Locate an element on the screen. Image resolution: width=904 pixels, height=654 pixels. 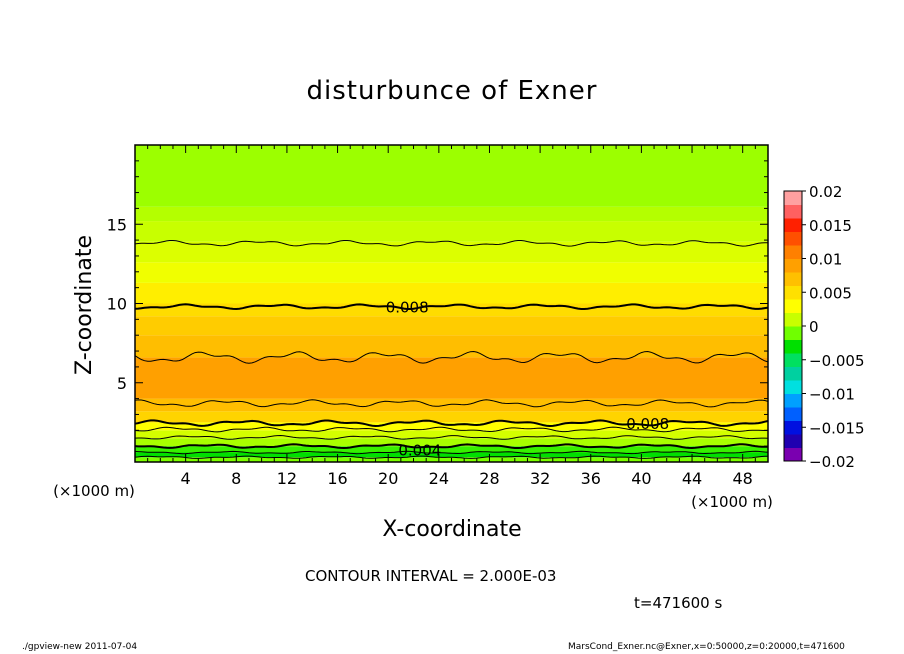
colorbar-tick-label: −0.01 is located at coordinates (832, 395).